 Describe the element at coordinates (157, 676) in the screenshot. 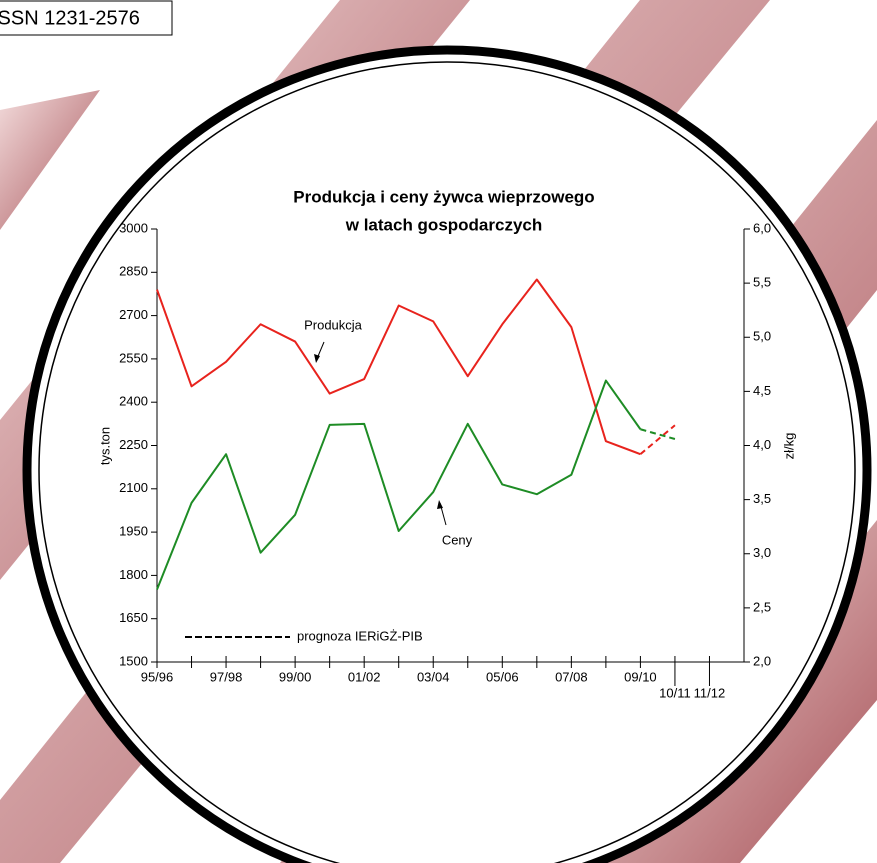

I see `x-tick-label: 95/96` at that location.